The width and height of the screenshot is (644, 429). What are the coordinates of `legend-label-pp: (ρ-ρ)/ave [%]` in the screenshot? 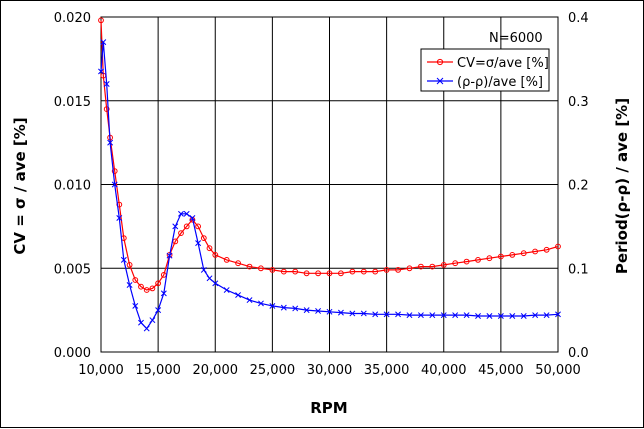 It's located at (500, 82).